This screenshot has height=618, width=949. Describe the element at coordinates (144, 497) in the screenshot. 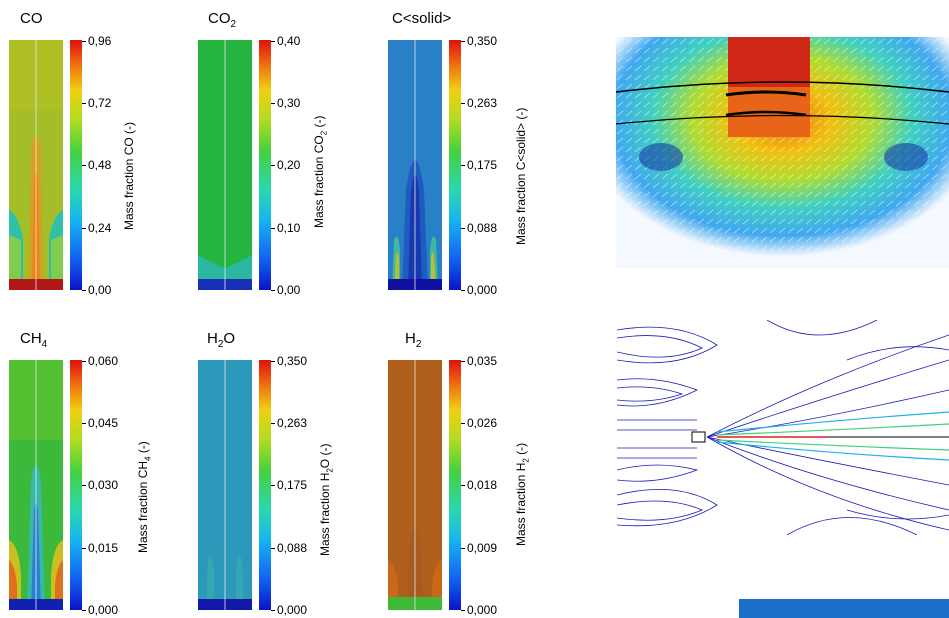

I see `colorbar-label-ch4: Mass fraction CH4 (-)` at that location.